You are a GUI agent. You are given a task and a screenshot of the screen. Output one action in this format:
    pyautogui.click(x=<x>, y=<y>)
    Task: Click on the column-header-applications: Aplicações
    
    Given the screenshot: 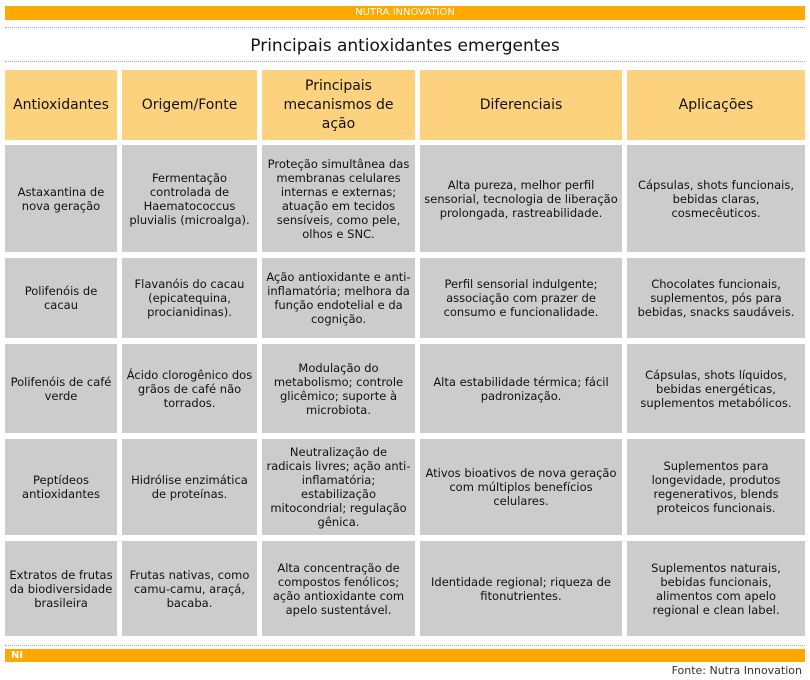 What is the action you would take?
    pyautogui.click(x=716, y=105)
    